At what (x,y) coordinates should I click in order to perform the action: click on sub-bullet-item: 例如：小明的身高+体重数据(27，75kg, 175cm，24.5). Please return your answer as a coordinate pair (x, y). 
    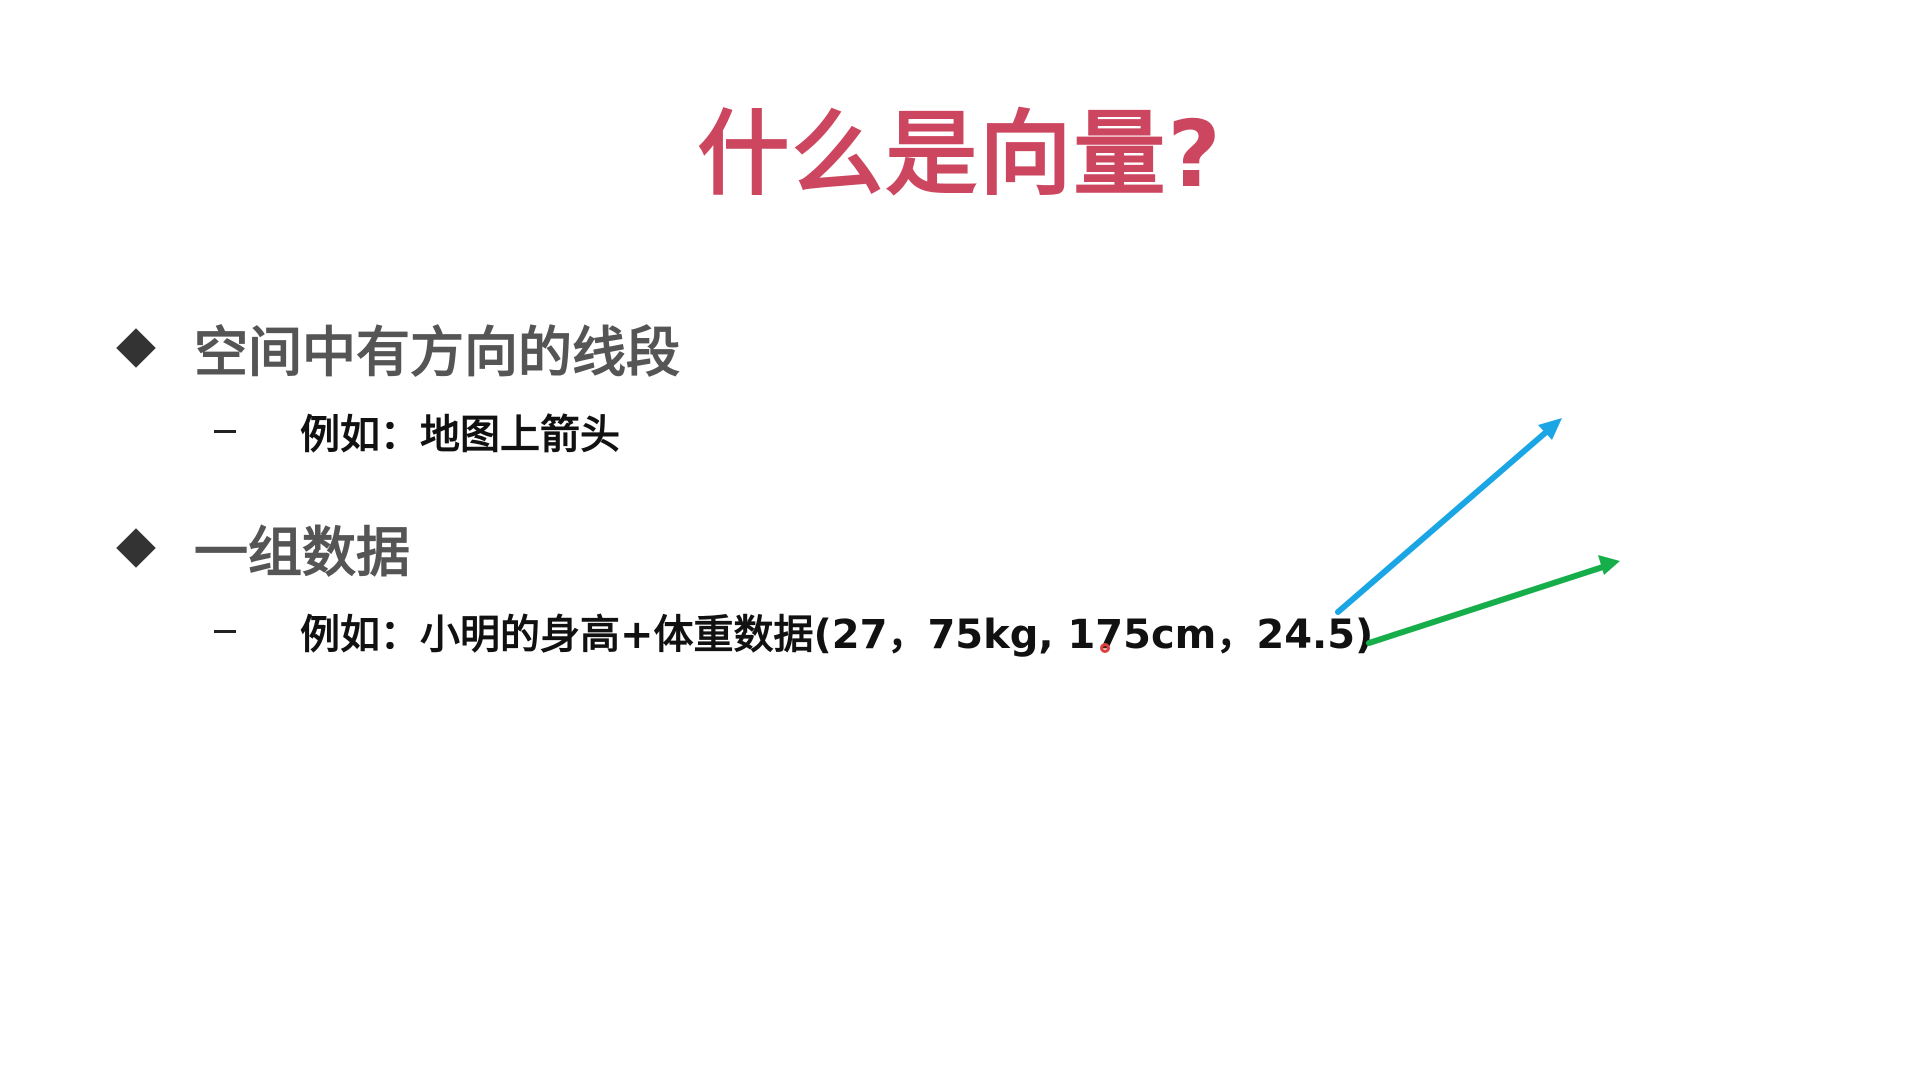
    Looking at the image, I should click on (793, 631).